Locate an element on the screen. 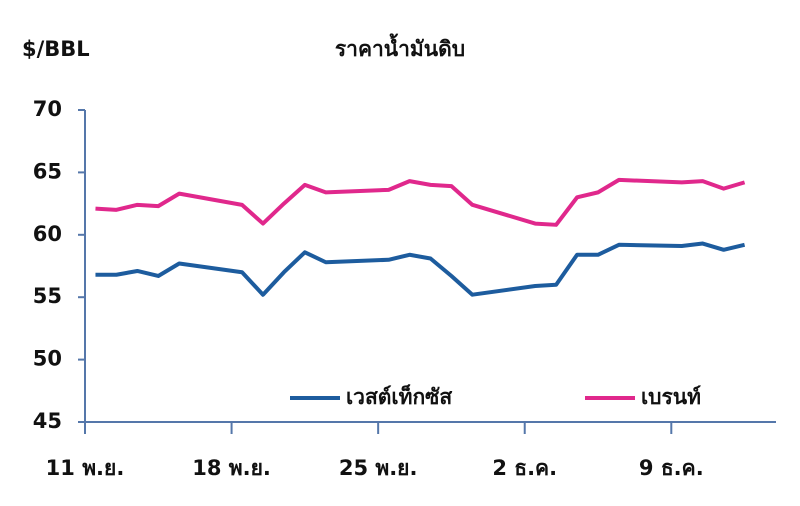 The image size is (800, 506). legend-label: เวสต์เท็กซัส is located at coordinates (399, 396).